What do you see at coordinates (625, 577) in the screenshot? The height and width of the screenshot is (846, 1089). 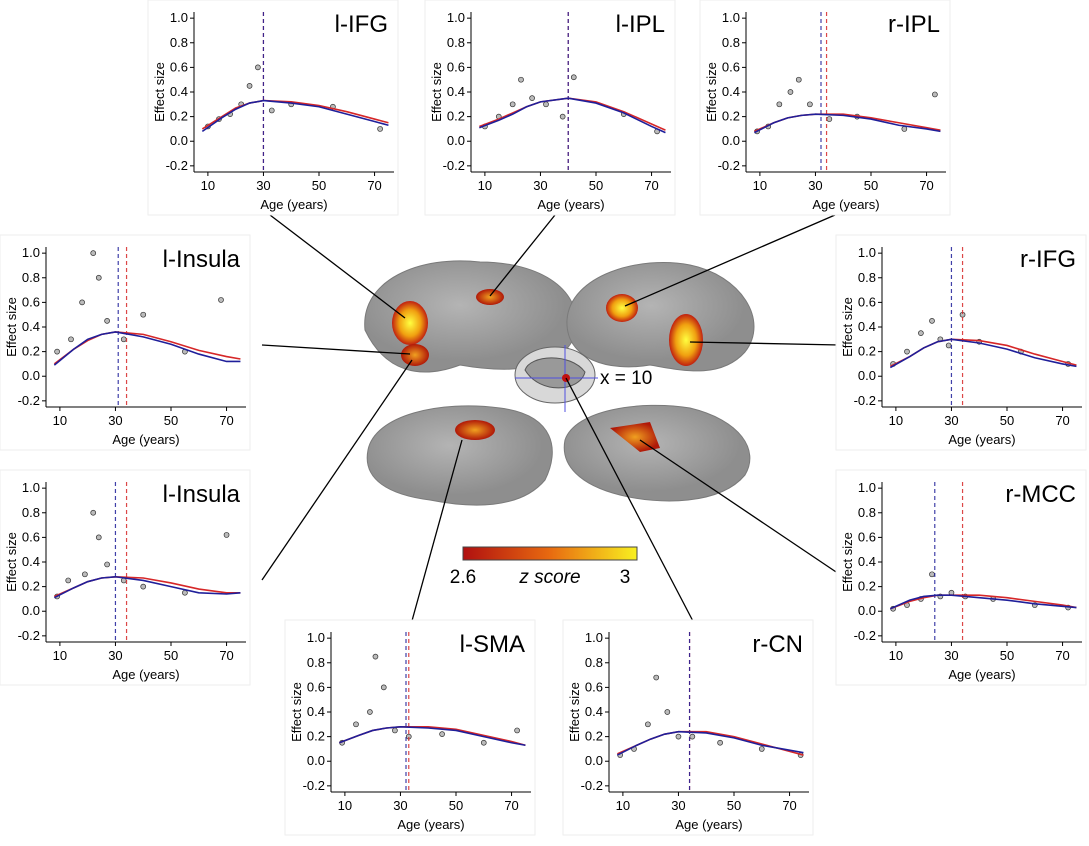 I see `colorbar-max: 3` at bounding box center [625, 577].